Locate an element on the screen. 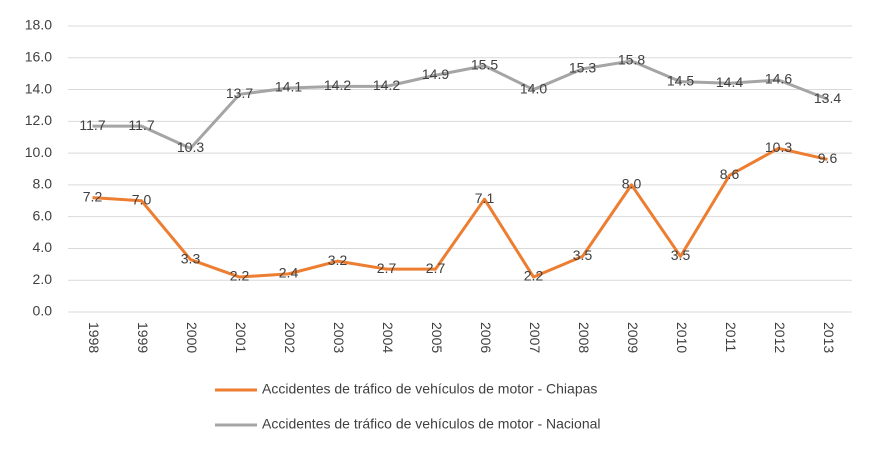 The image size is (871, 450). x-tick-label: 2007 is located at coordinates (535, 337).